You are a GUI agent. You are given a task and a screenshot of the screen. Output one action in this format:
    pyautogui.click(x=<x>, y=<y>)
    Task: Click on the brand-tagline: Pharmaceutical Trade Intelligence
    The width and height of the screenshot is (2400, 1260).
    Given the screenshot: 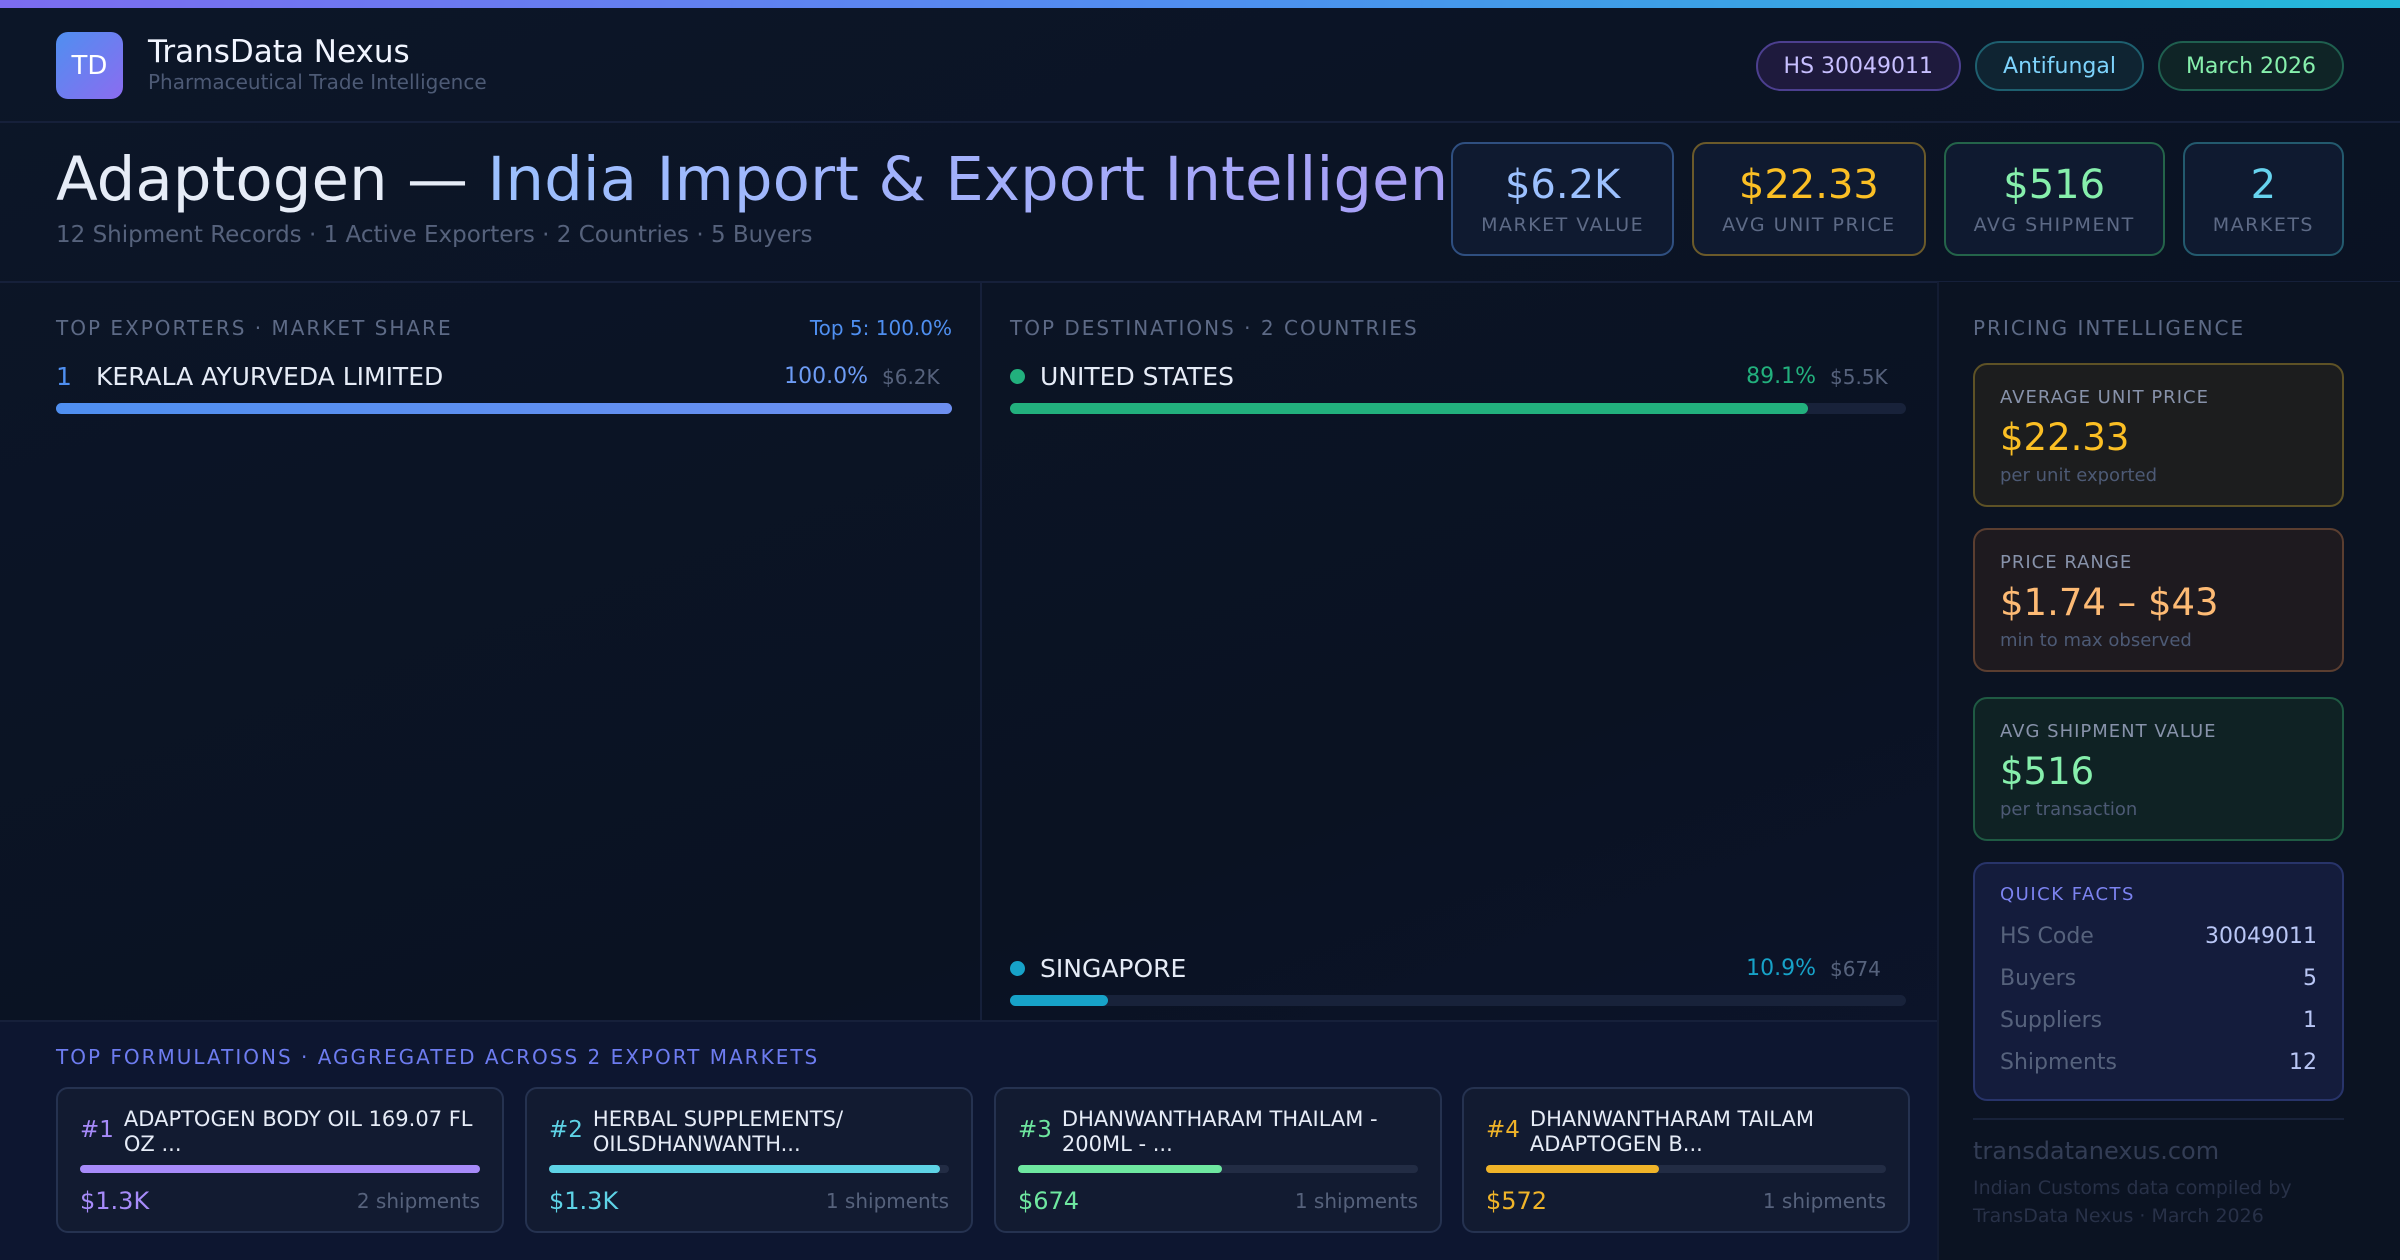 What is the action you would take?
    pyautogui.click(x=317, y=82)
    